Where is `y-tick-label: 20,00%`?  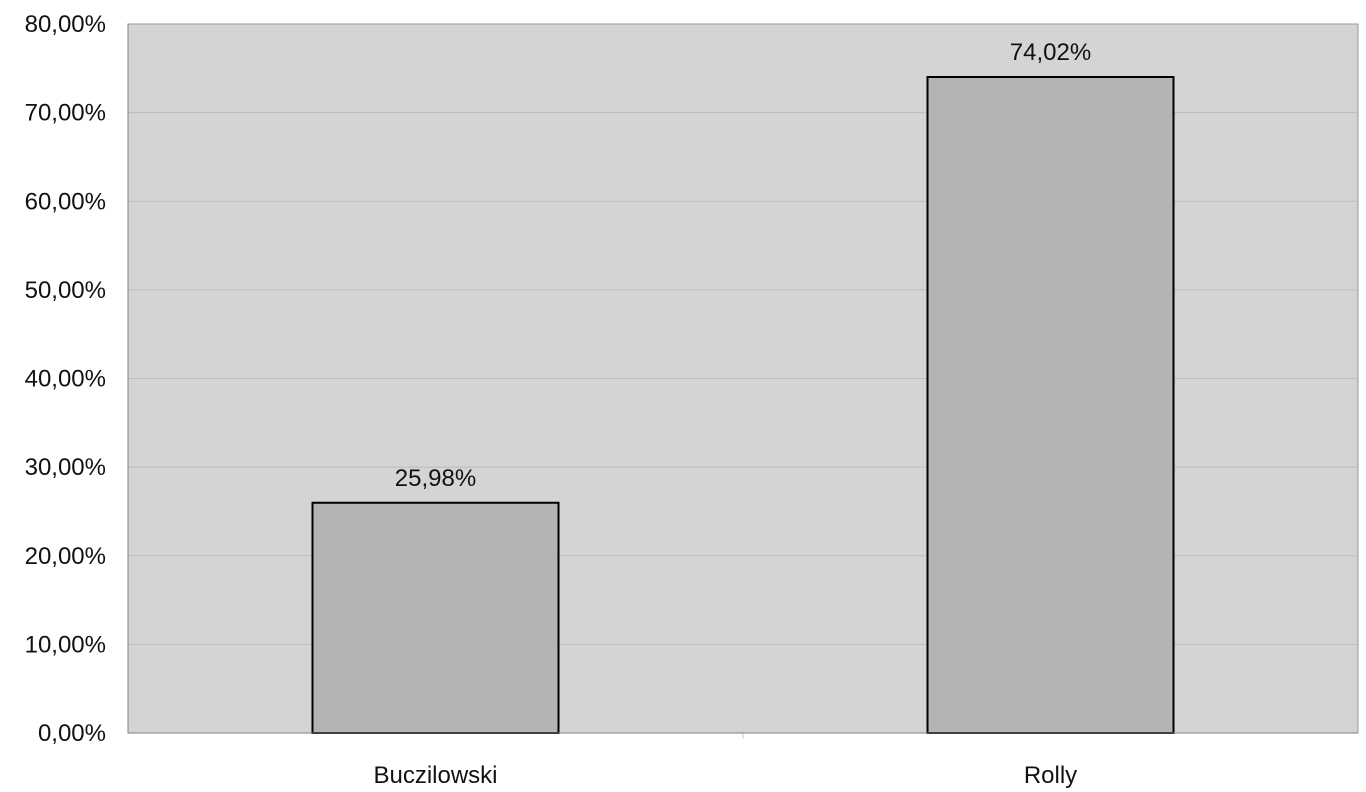 y-tick-label: 20,00% is located at coordinates (65, 556).